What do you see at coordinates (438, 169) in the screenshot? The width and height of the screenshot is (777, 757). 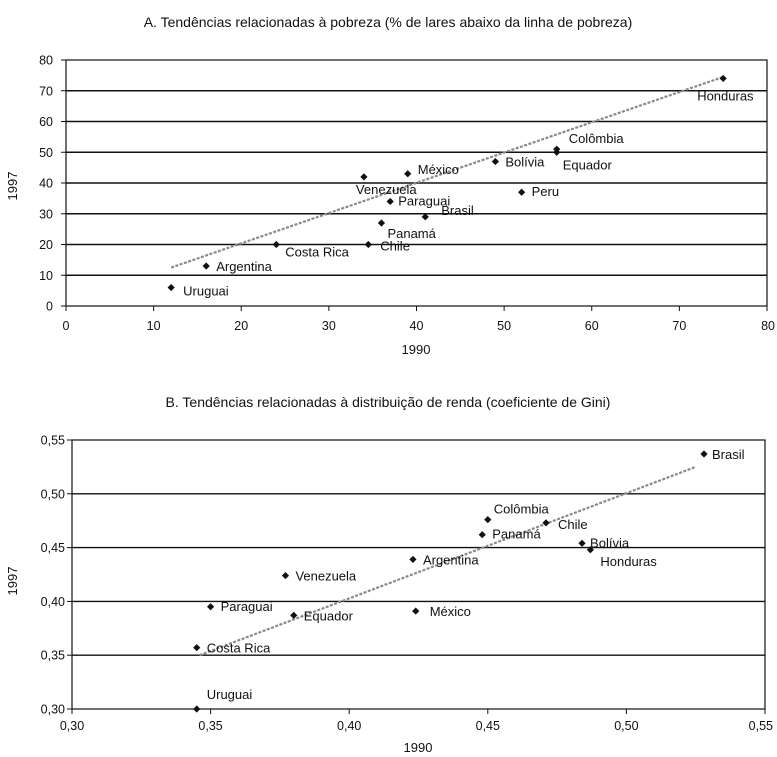 I see `a-point-label-mexico: México` at bounding box center [438, 169].